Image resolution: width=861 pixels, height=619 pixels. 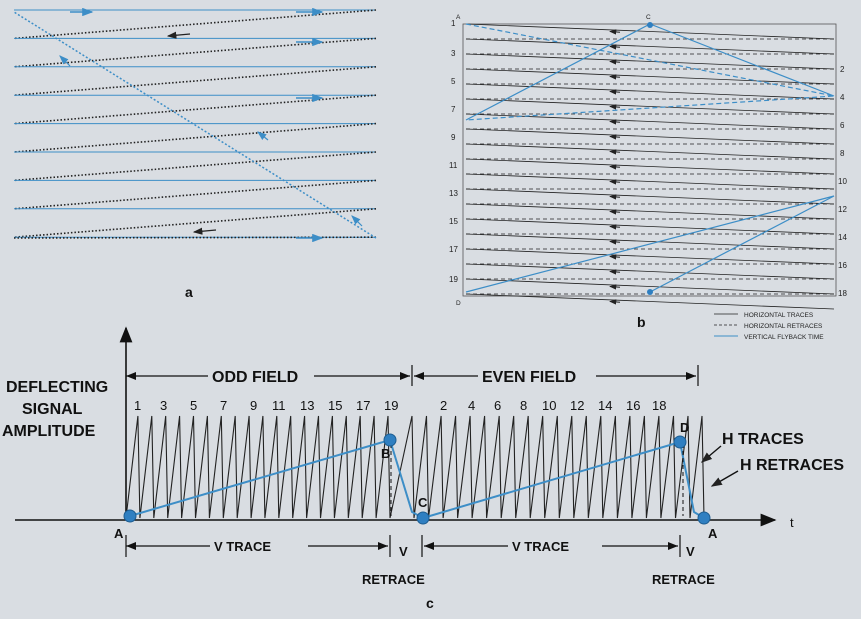 I want to click on c-line-number: 12, so click(x=577, y=405).